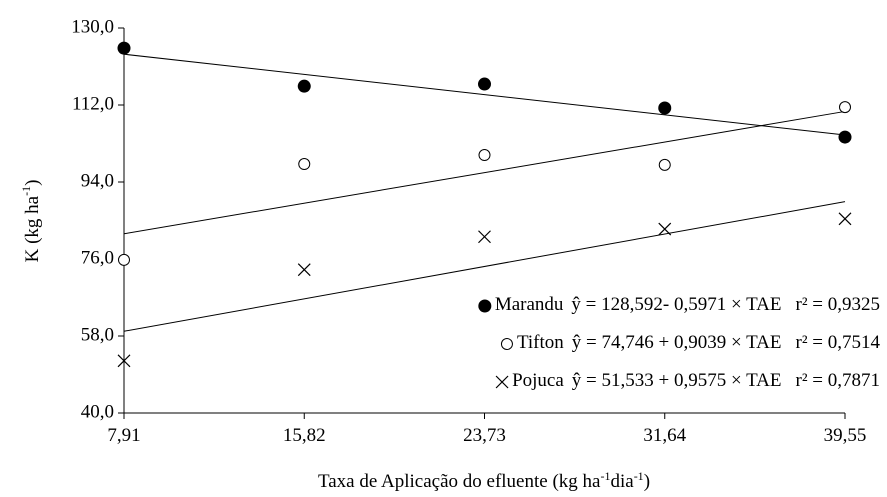  I want to click on legend-equation: ŷ = 74,746 + 0,9039 × TAE, so click(677, 342).